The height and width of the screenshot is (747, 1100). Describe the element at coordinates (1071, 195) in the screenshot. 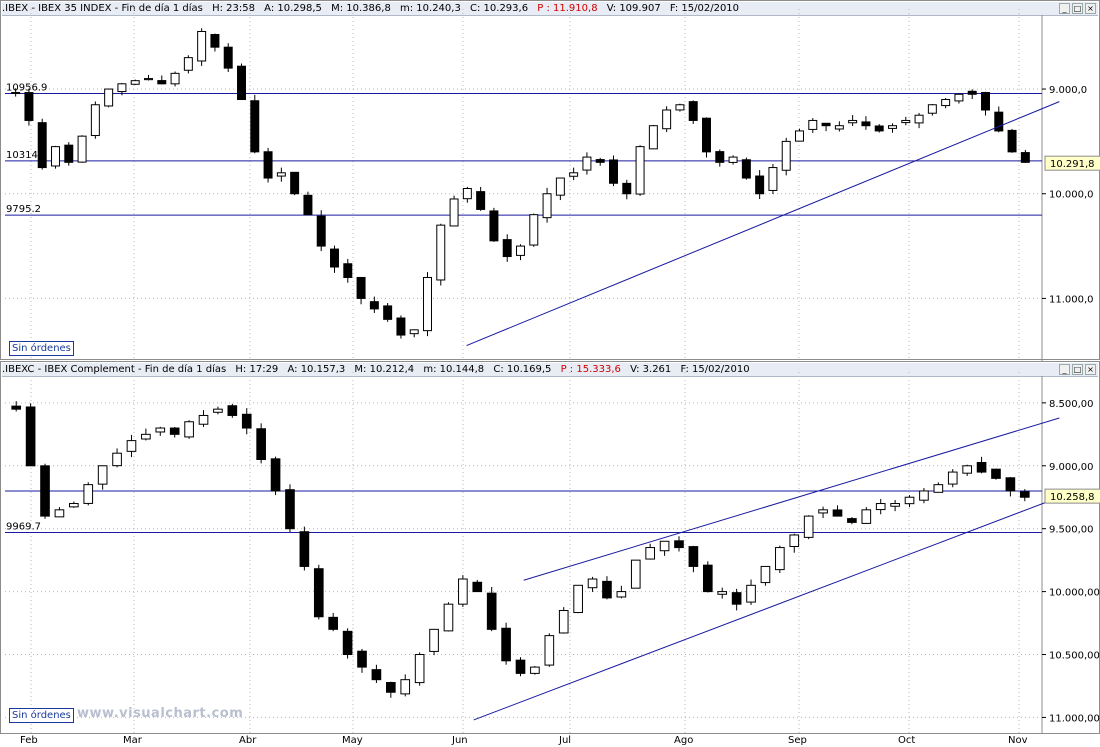

I see `y-tick-label: 10.000,0` at that location.